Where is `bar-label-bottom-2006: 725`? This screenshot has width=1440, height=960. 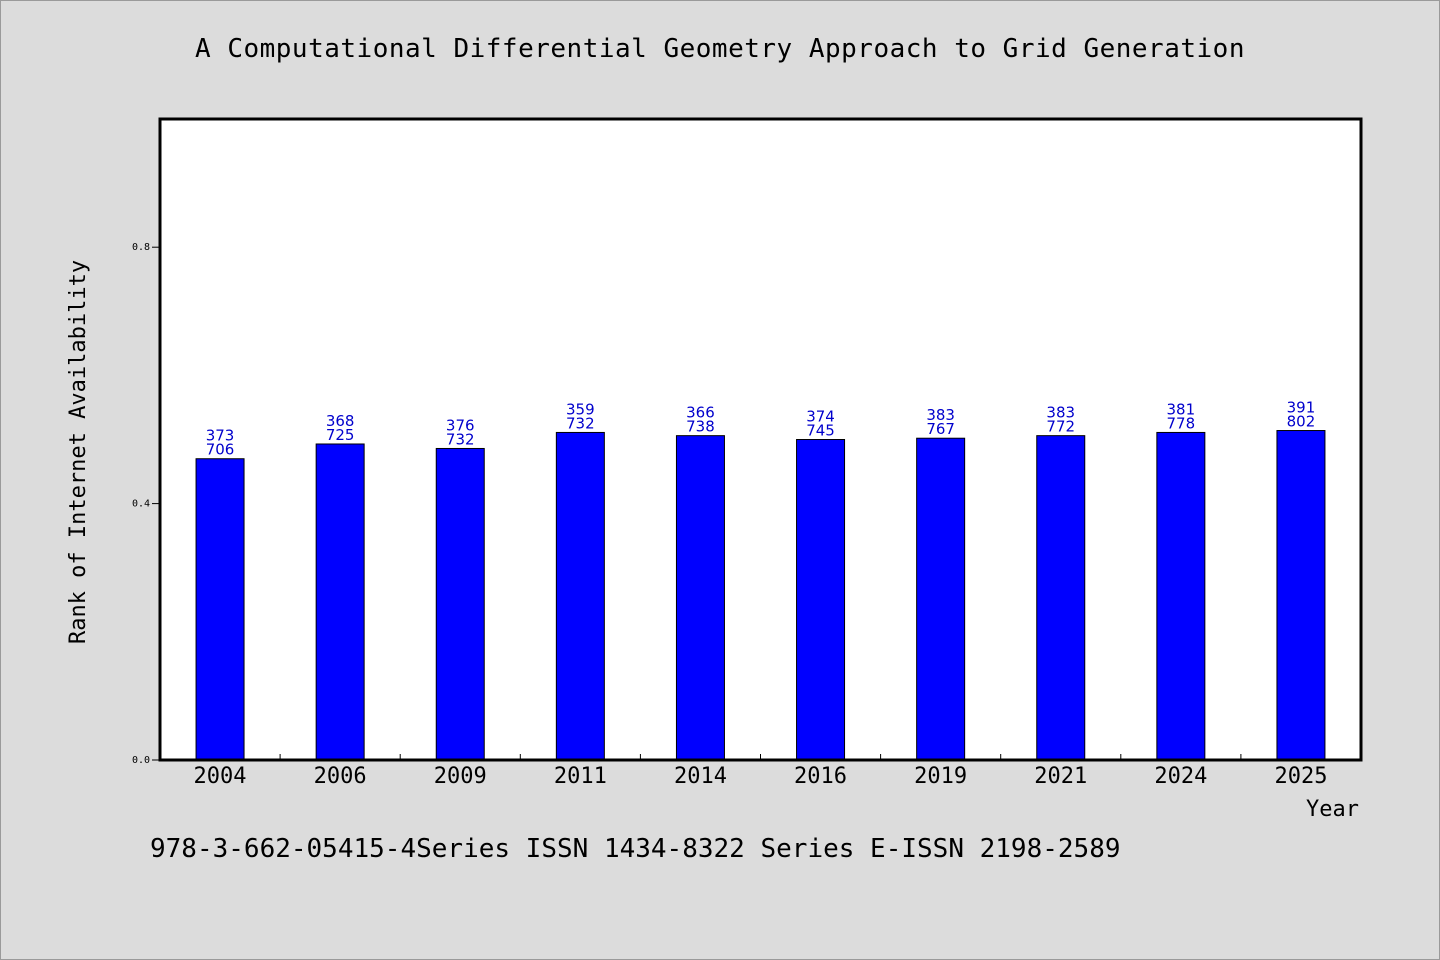 bar-label-bottom-2006: 725 is located at coordinates (340, 435).